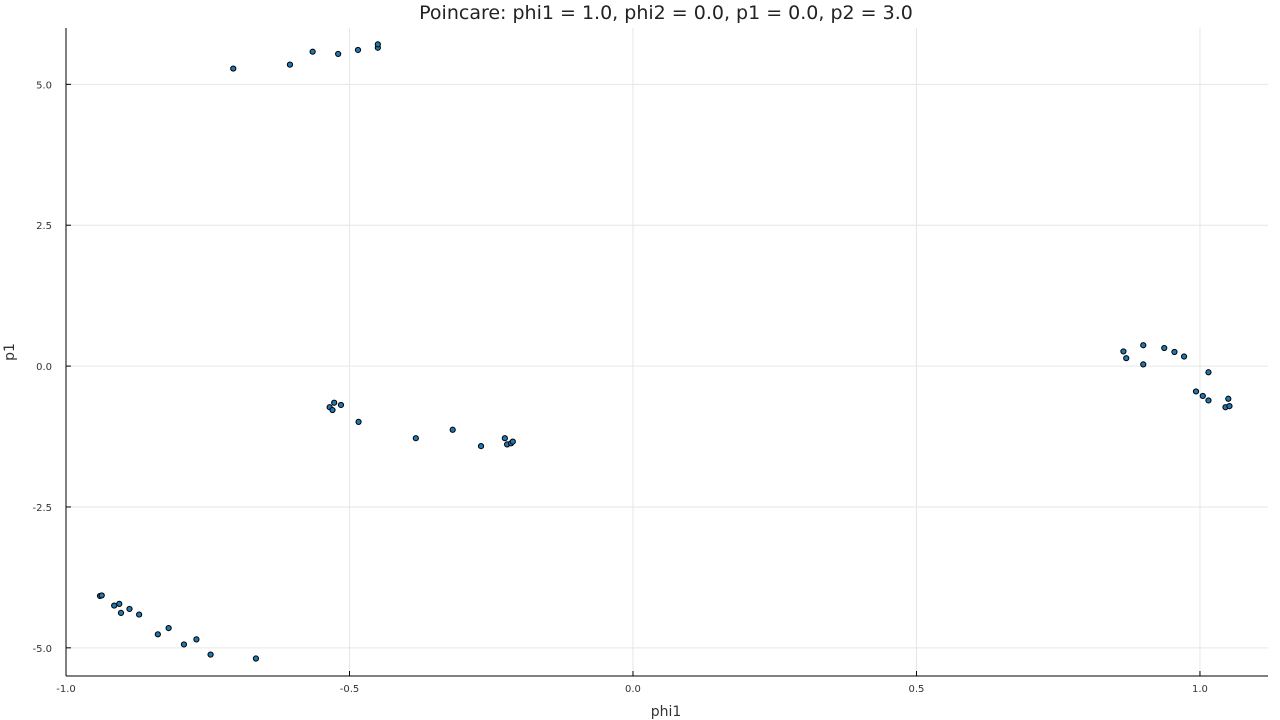 The height and width of the screenshot is (720, 1280). What do you see at coordinates (350, 689) in the screenshot?
I see `x-tick-label: -0.5` at bounding box center [350, 689].